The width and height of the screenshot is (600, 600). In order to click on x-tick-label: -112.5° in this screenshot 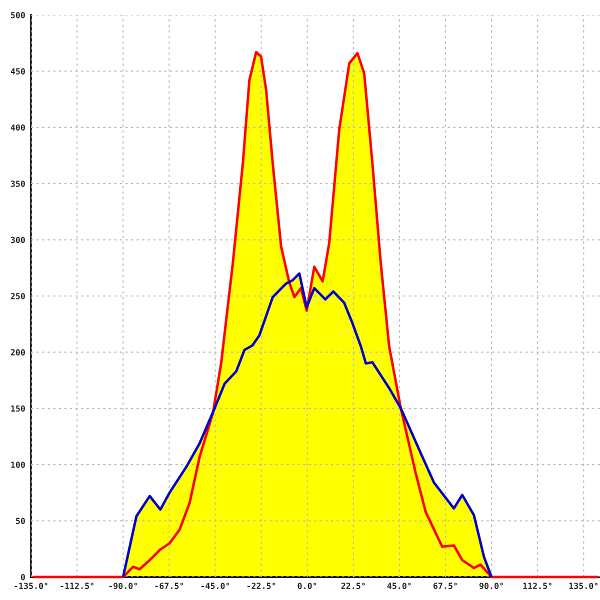, I will do `click(77, 586)`.